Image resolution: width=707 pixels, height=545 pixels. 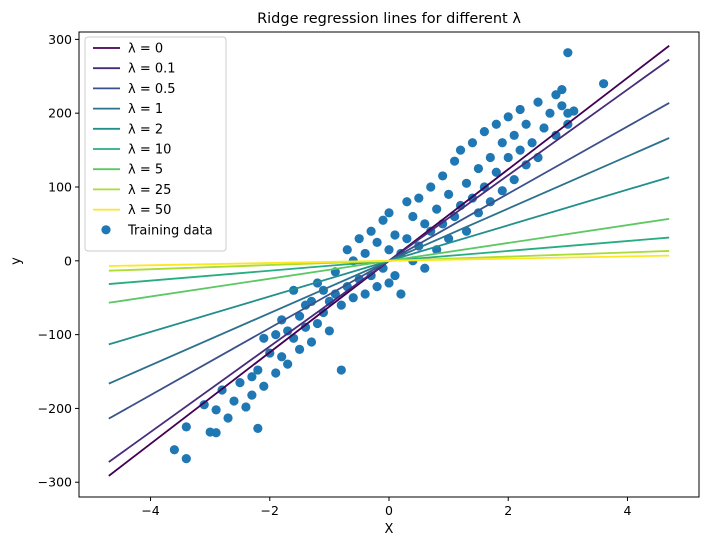 What do you see at coordinates (389, 510) in the screenshot?
I see `x-tick-label: 0` at bounding box center [389, 510].